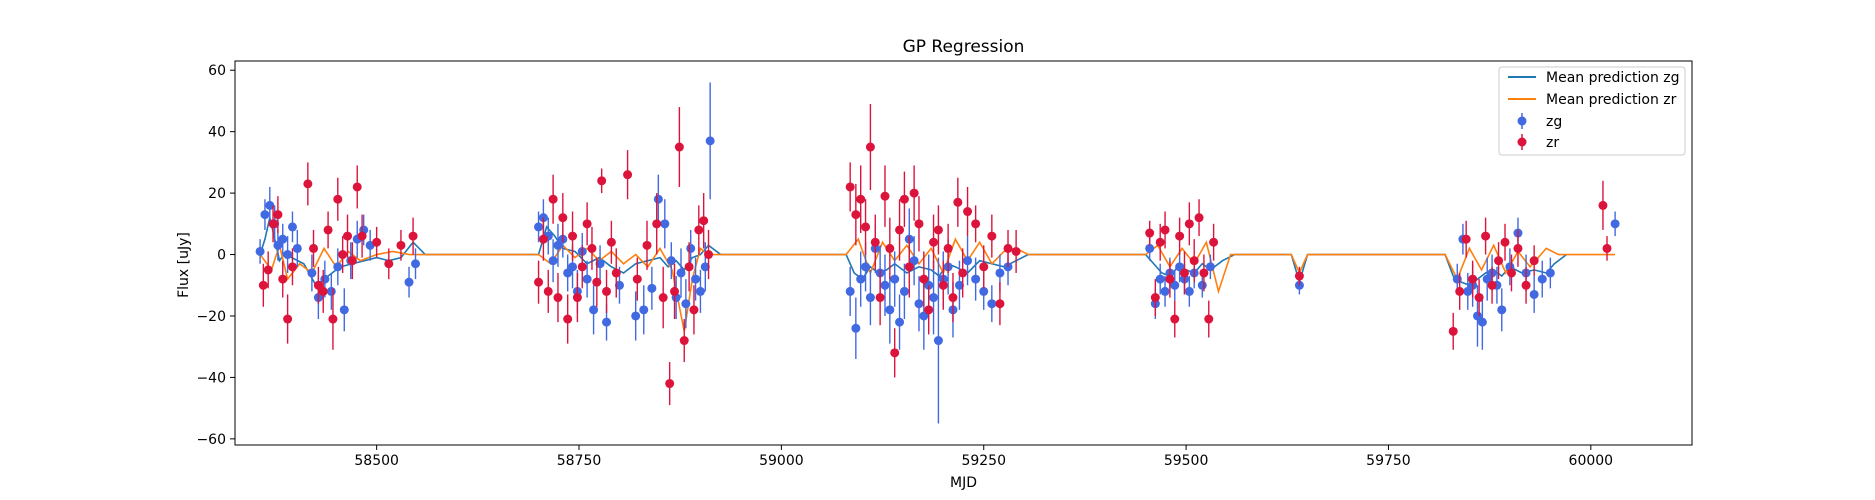 Image resolution: width=1875 pixels, height=500 pixels. I want to click on x-tick-label: 59750, so click(1388, 461).